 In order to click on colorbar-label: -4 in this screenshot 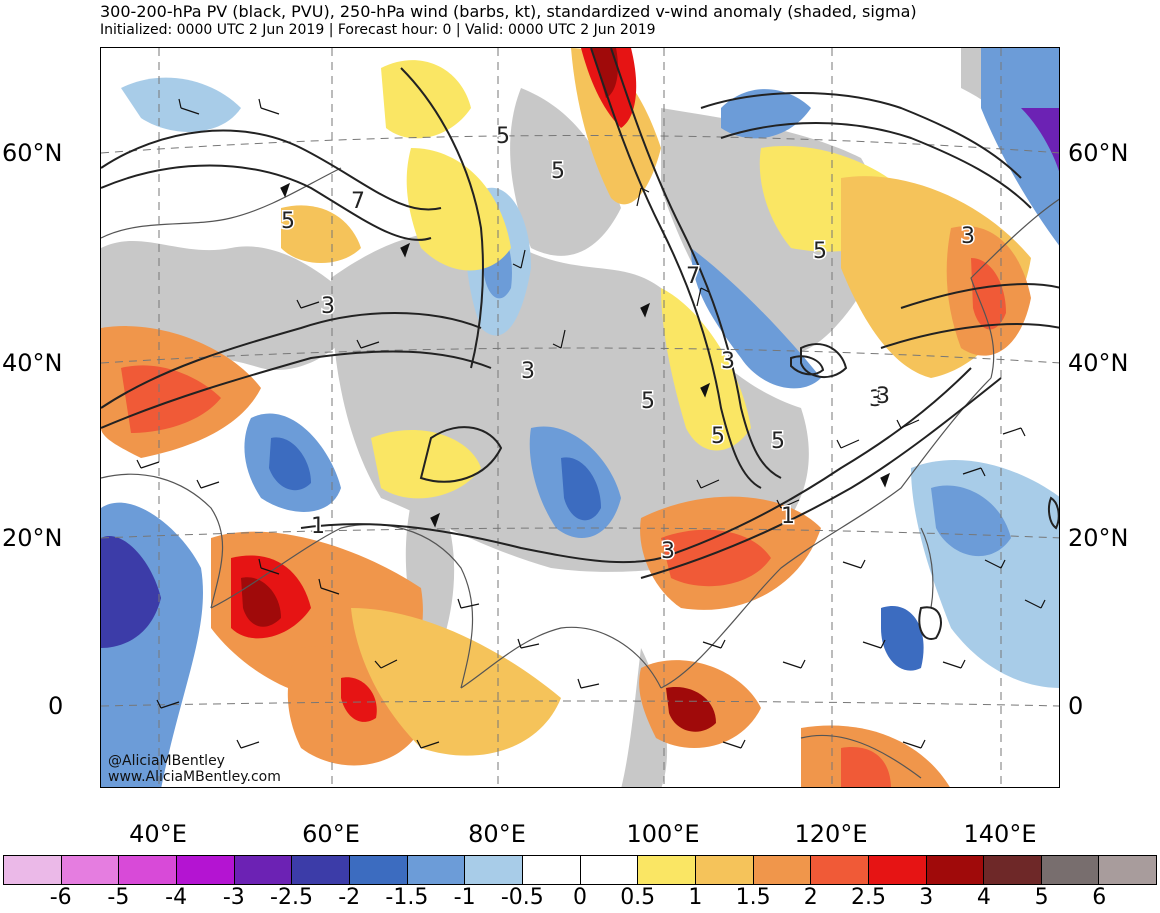, I will do `click(176, 897)`.